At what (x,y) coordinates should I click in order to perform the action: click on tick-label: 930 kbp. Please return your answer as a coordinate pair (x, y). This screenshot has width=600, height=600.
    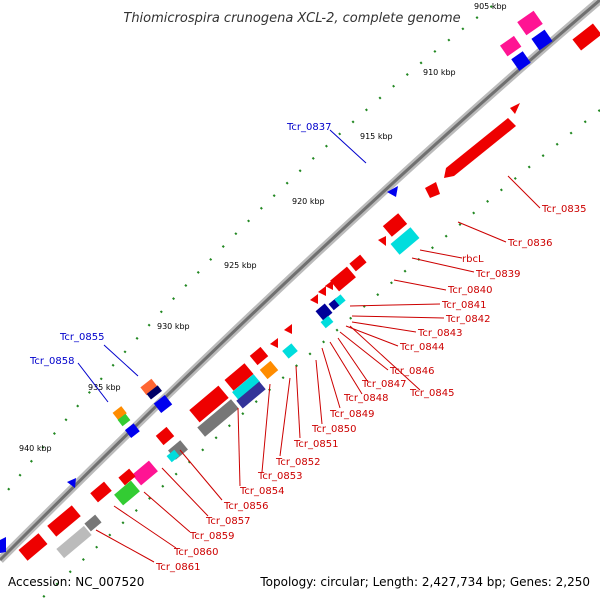
    Looking at the image, I should click on (173, 326).